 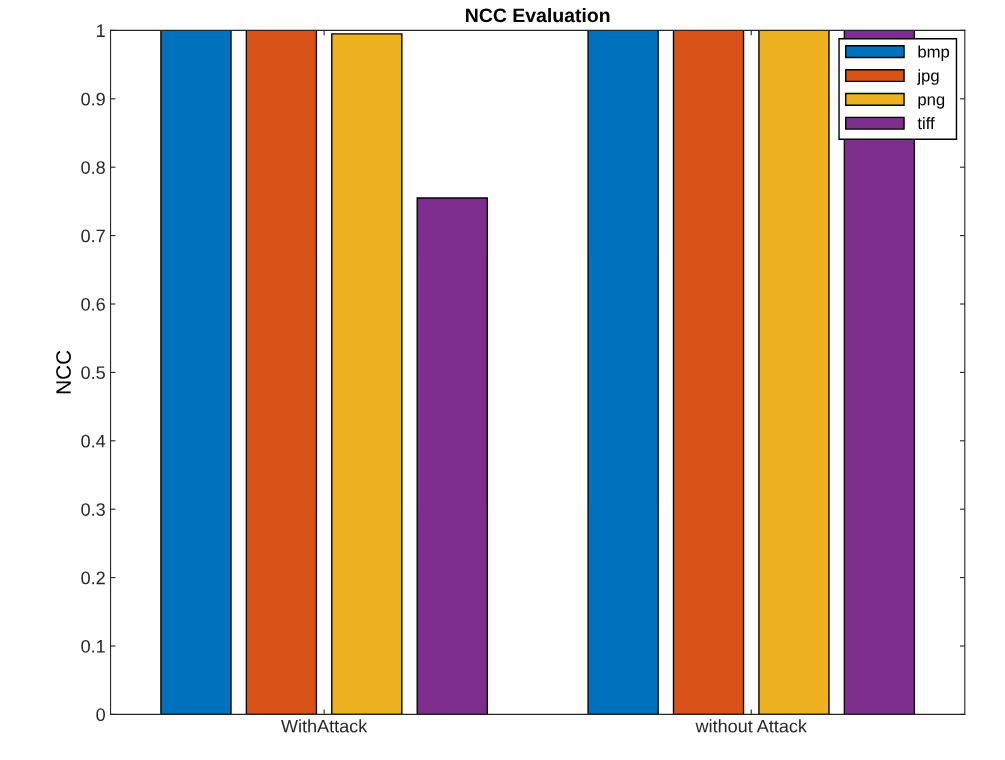 What do you see at coordinates (931, 102) in the screenshot?
I see `legend-label: png` at bounding box center [931, 102].